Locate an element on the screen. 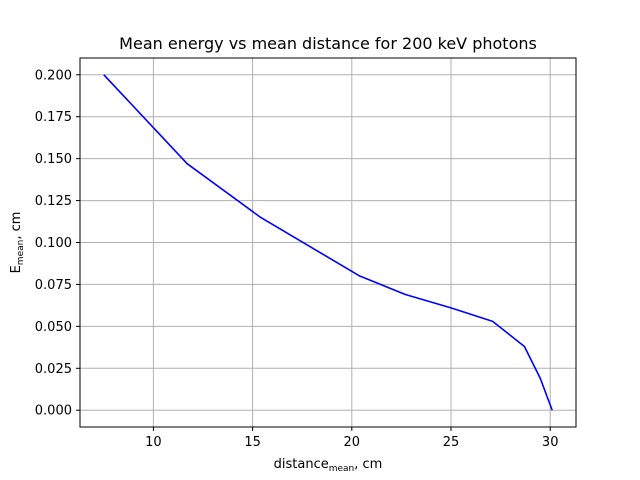 Image resolution: width=640 pixels, height=480 pixels. x-tick-label: 20 is located at coordinates (352, 442).